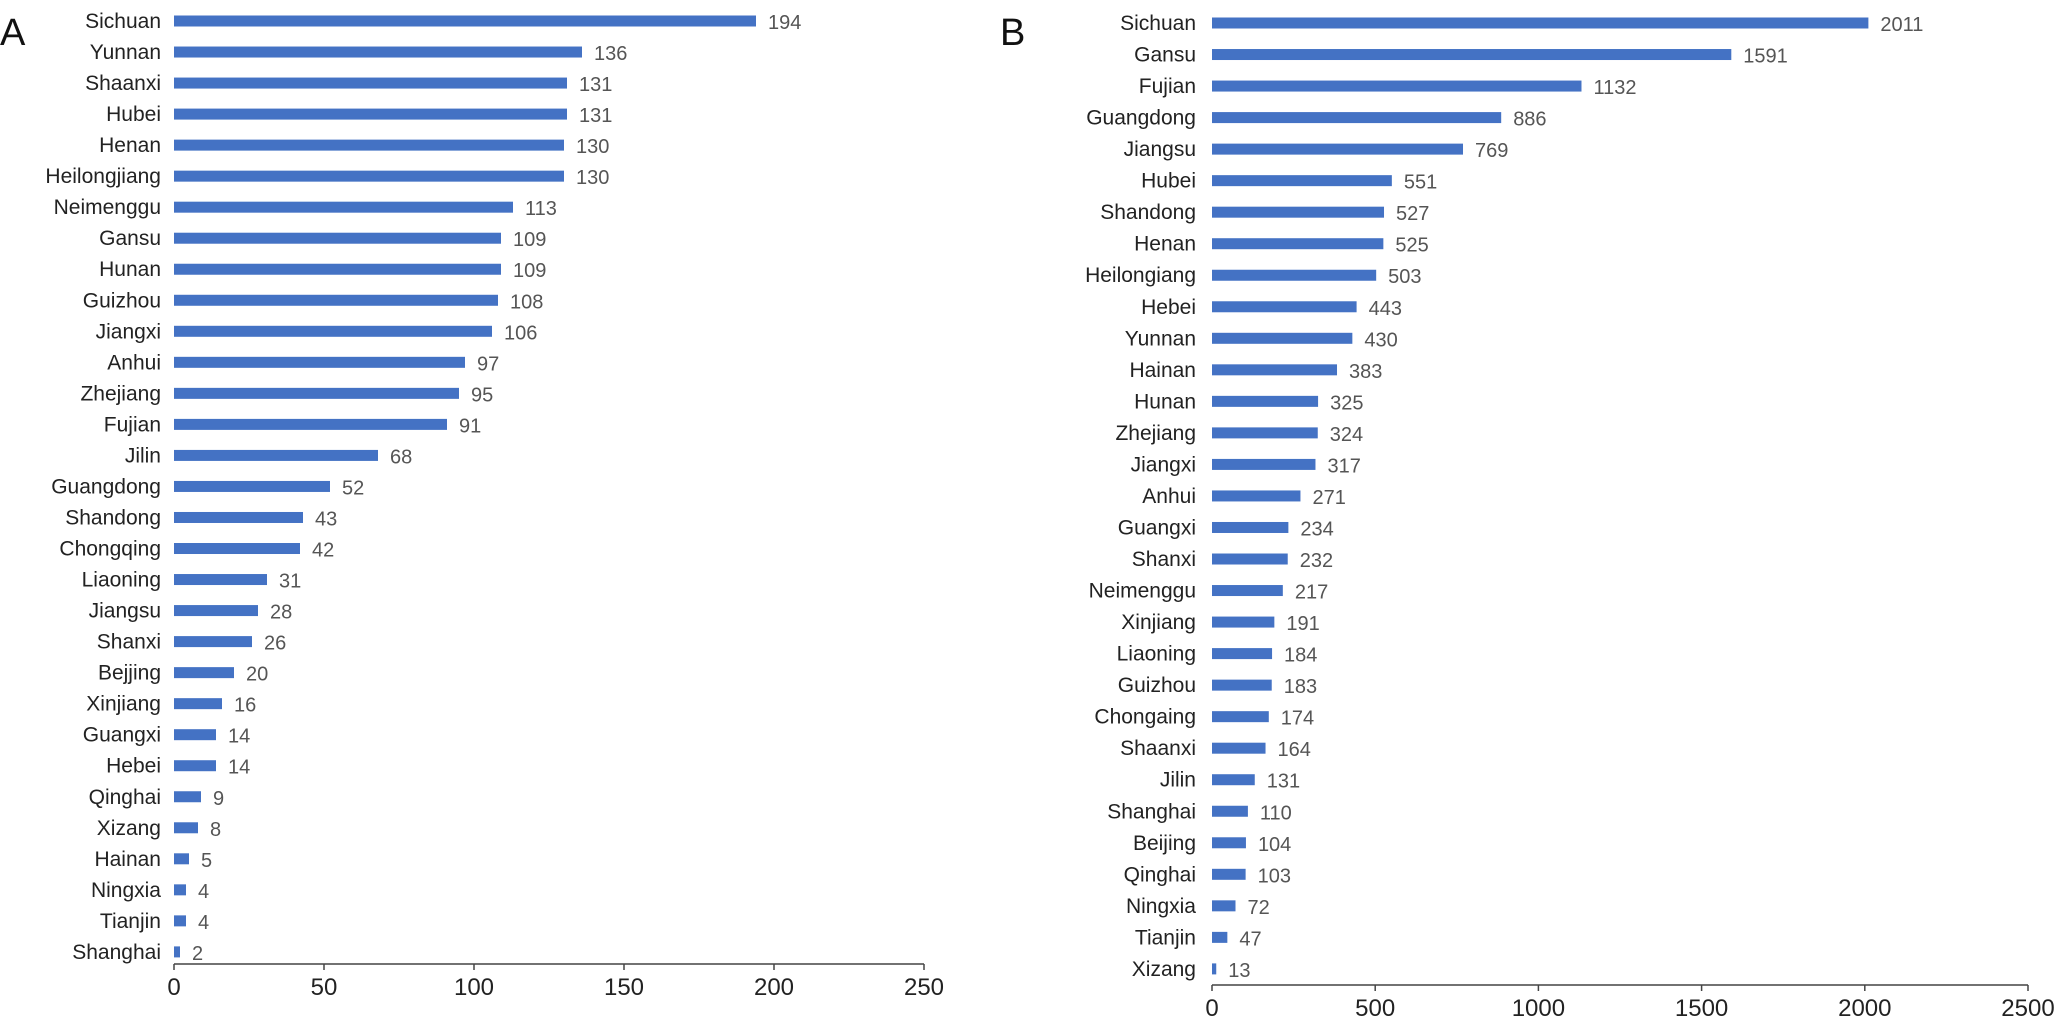 This screenshot has width=2056, height=1024. What do you see at coordinates (924, 987) in the screenshot?
I see `panel-a-x-tick-label: 250` at bounding box center [924, 987].